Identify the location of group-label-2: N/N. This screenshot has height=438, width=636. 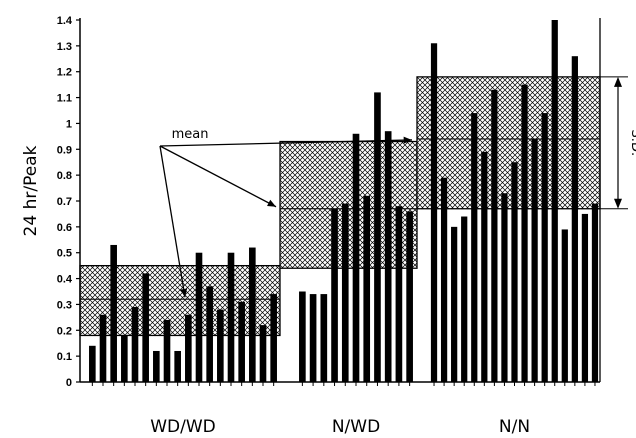
(514, 427).